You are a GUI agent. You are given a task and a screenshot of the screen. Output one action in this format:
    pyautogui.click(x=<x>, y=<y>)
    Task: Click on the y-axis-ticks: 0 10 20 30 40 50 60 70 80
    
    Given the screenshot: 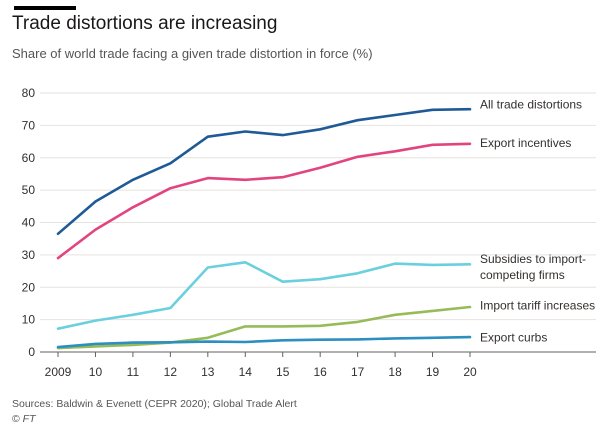 What is the action you would take?
    pyautogui.click(x=29, y=222)
    